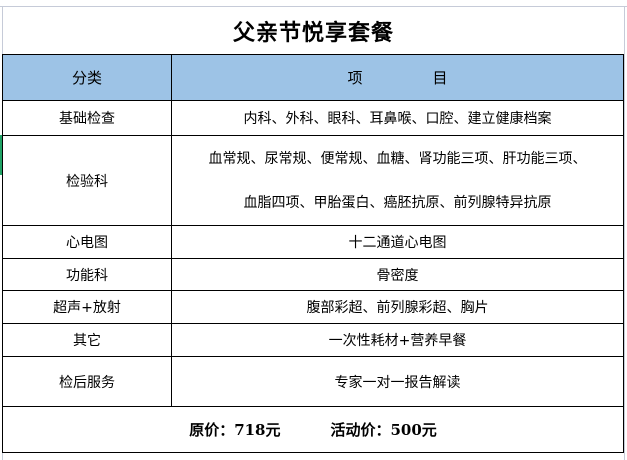 This screenshot has height=460, width=627. I want to click on page-title: 父亲节悦享套餐, so click(313, 32).